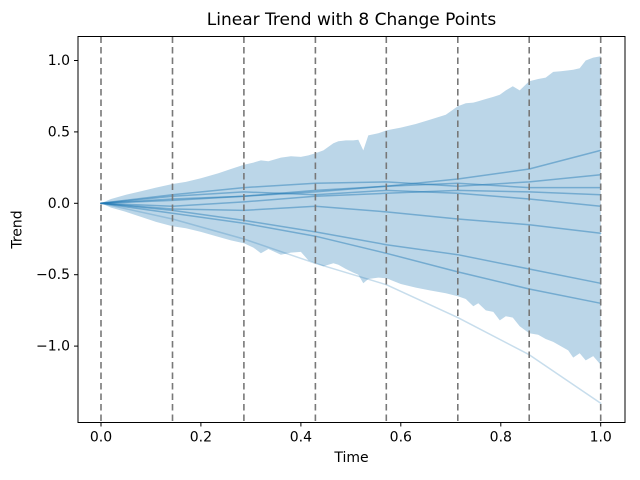 The height and width of the screenshot is (480, 640). What do you see at coordinates (101, 438) in the screenshot?
I see `x-tick-label: 0.0` at bounding box center [101, 438].